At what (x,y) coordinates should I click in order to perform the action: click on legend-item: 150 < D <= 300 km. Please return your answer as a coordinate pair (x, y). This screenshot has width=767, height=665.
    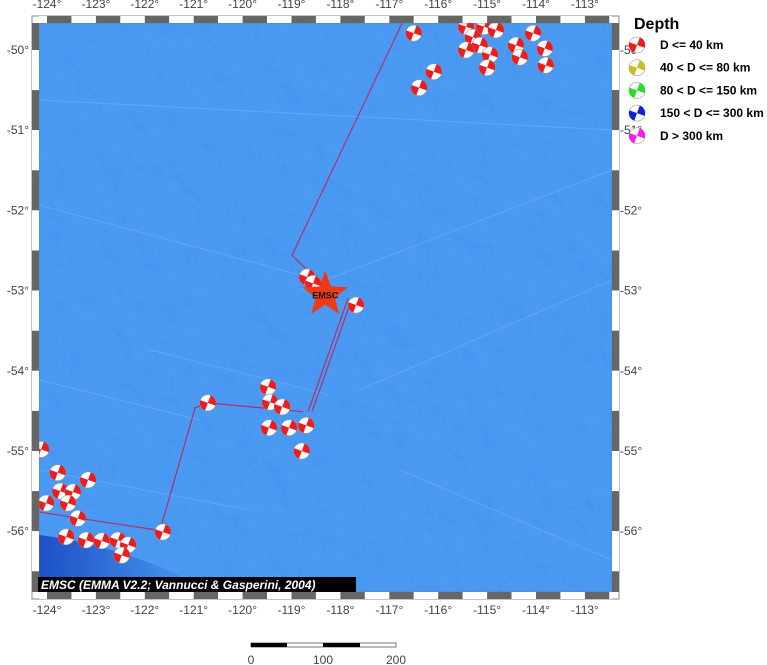
    Looking at the image, I should click on (696, 113).